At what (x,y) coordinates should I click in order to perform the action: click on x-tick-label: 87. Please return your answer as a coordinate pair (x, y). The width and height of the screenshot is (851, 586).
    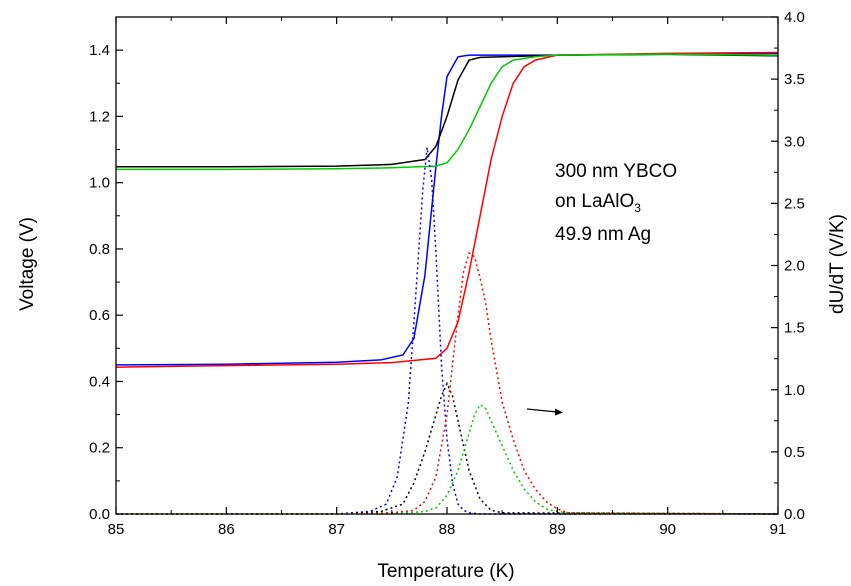
    Looking at the image, I should click on (336, 529).